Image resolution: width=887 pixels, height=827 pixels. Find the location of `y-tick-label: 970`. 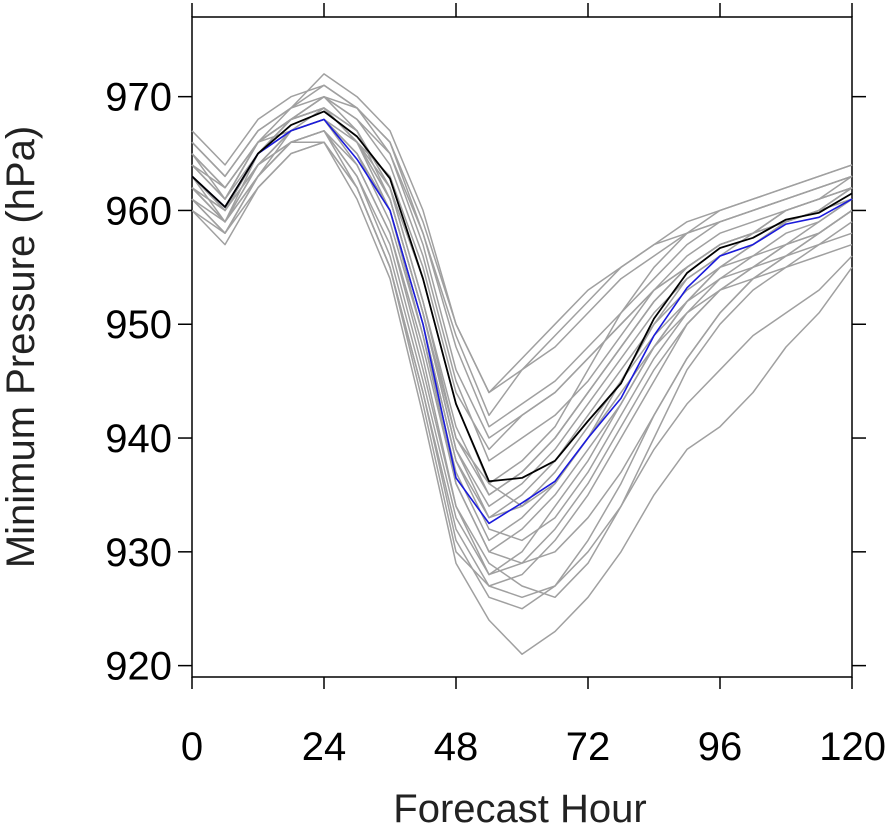

y-tick-label: 970 is located at coordinates (138, 98).